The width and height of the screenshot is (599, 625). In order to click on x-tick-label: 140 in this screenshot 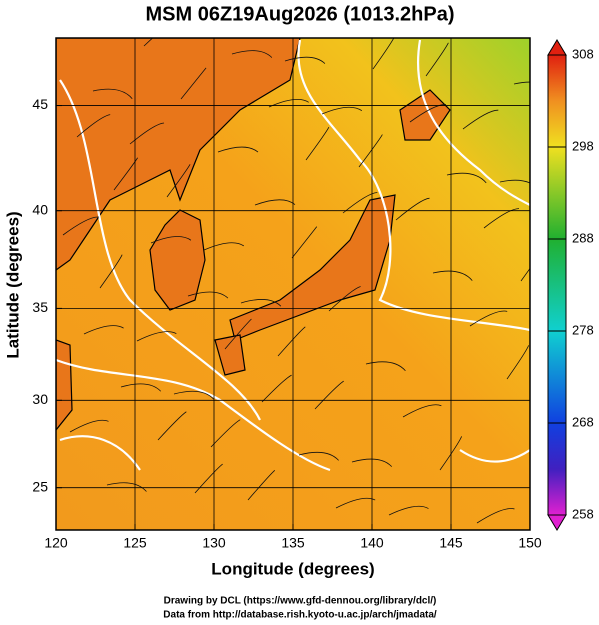, I will do `click(372, 543)`.